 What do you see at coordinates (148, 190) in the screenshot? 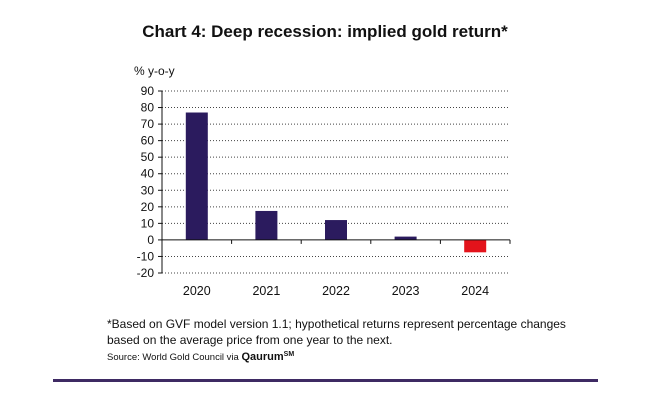
I see `y-tick-label: 30` at bounding box center [148, 190].